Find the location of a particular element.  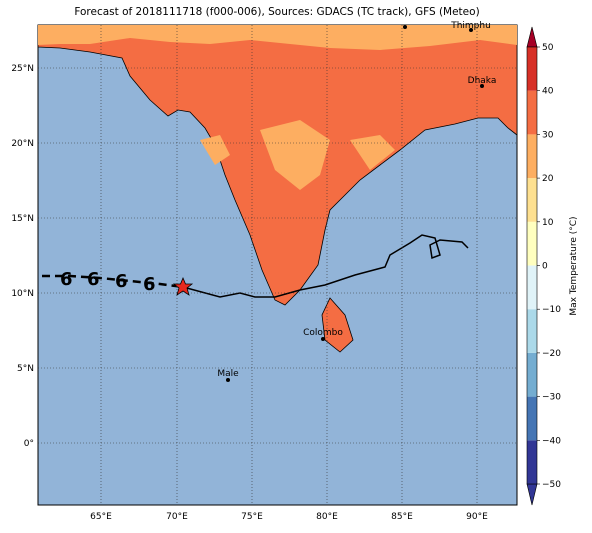

city-label: Male is located at coordinates (228, 374).